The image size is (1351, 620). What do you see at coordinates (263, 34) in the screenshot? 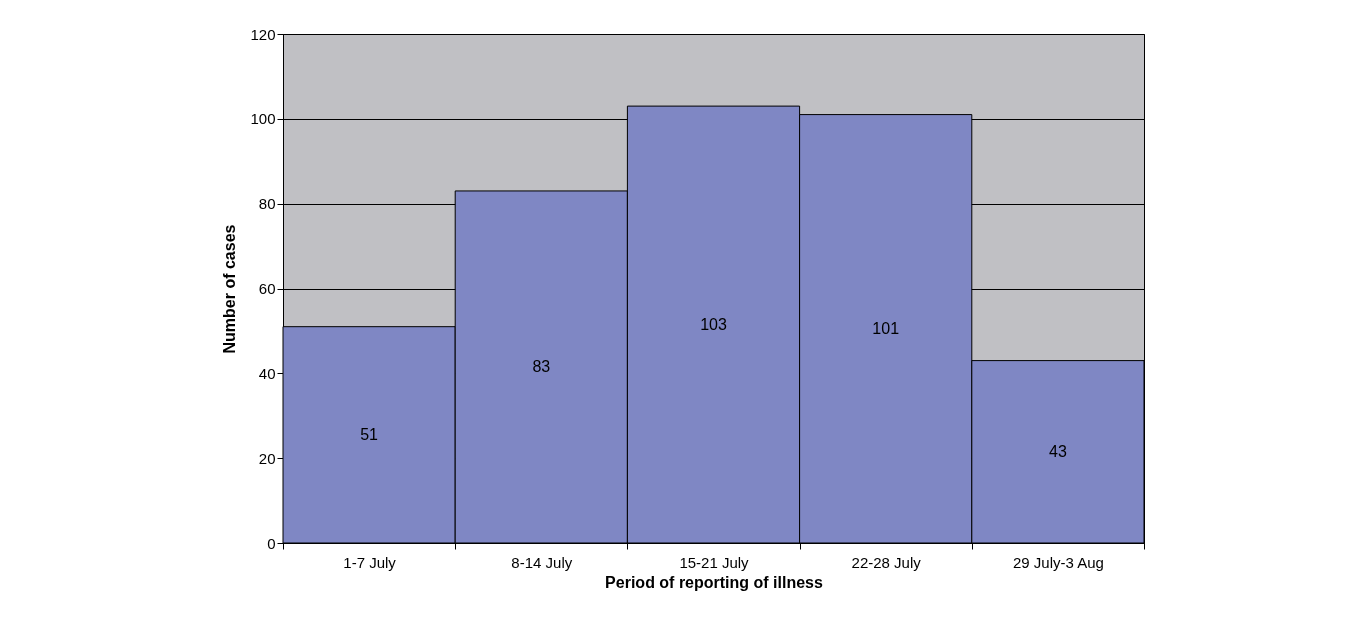
I see `y-tick-label: 120` at bounding box center [263, 34].